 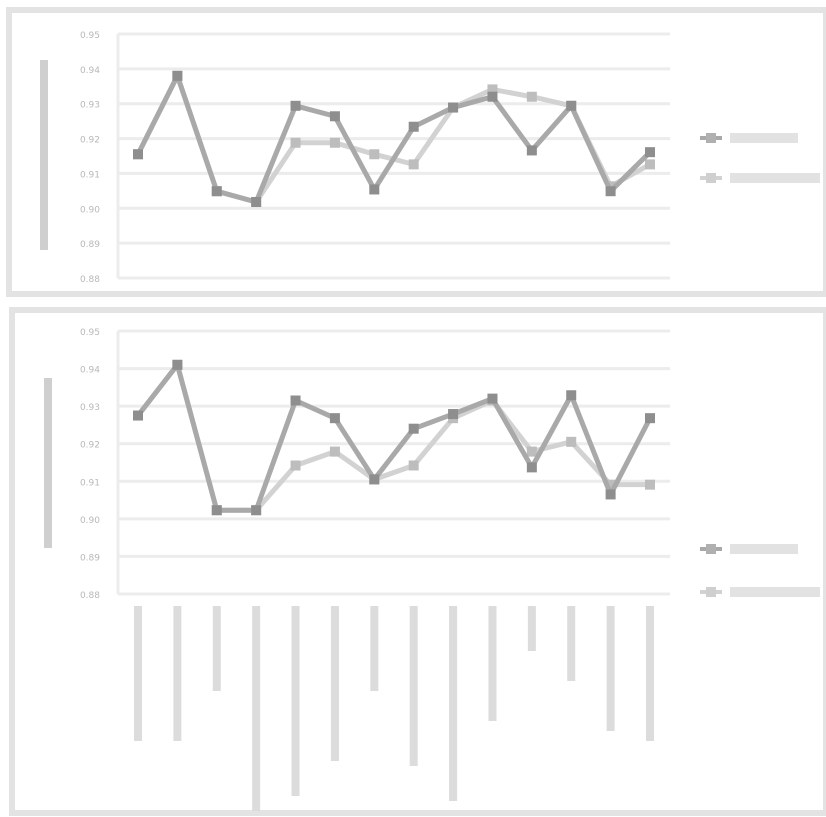 What do you see at coordinates (760, 158) in the screenshot?
I see `chart-top-legend` at bounding box center [760, 158].